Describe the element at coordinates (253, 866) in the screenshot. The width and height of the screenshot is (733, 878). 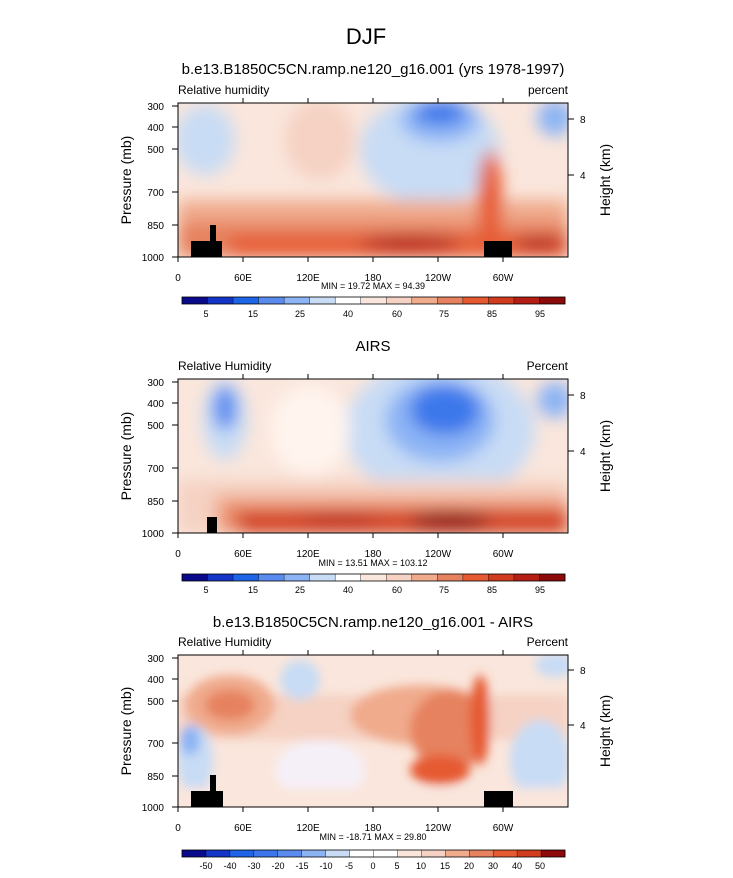
I see `colorbar-label: -30` at that location.